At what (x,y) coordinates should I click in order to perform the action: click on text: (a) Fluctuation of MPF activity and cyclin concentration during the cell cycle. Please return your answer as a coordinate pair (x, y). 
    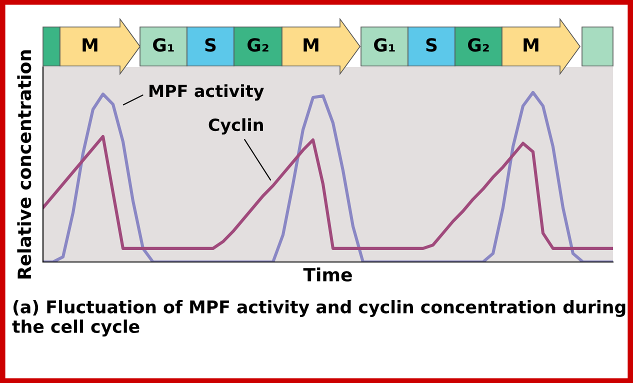
    Looking at the image, I should click on (319, 318).